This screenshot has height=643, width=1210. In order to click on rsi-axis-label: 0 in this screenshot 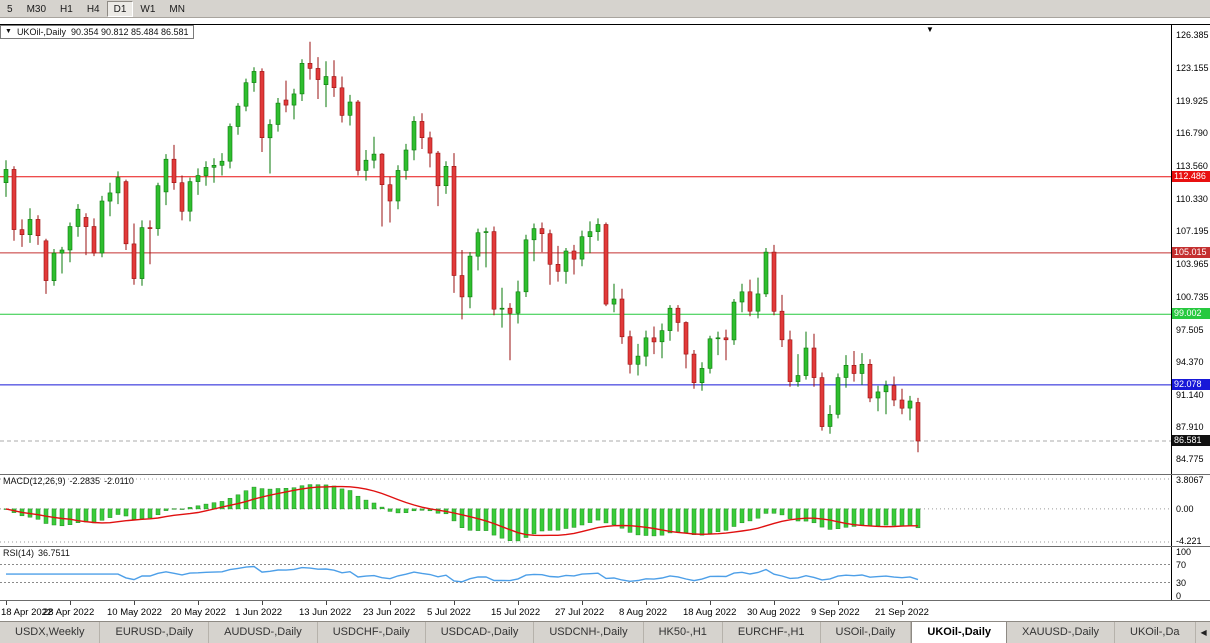, I will do `click(1179, 596)`.